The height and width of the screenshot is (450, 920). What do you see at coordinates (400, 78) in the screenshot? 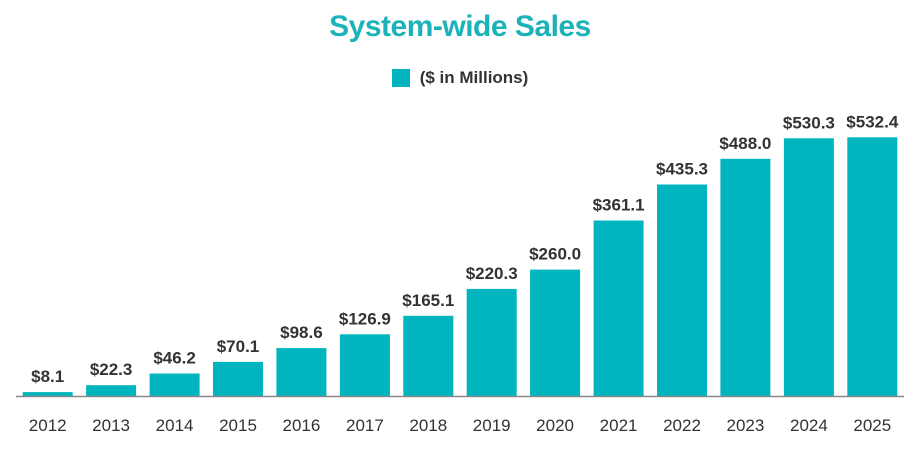
I see `legend-swatch` at bounding box center [400, 78].